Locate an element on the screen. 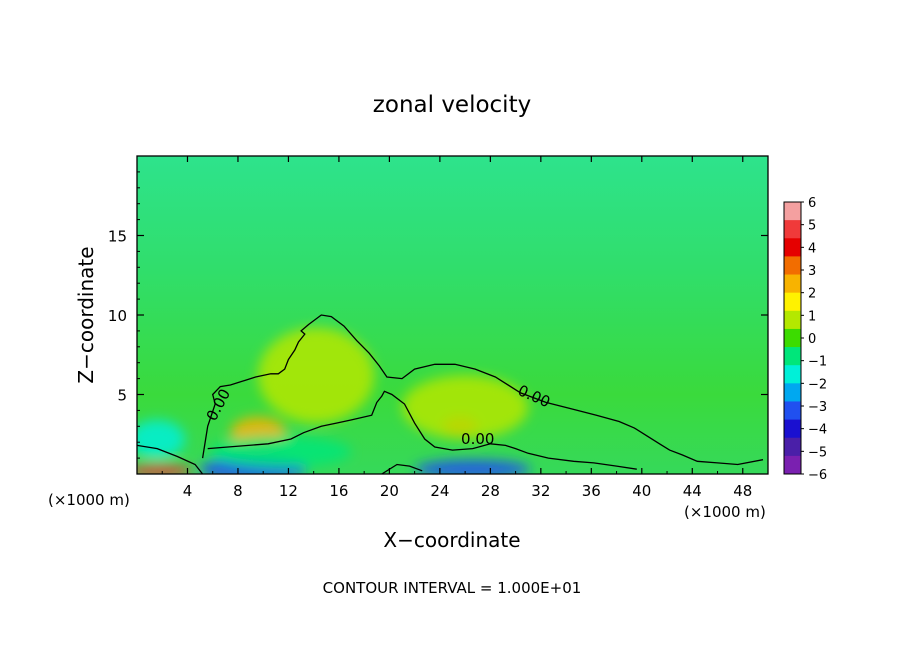 This screenshot has width=904, height=654. x-tick-label: 36 is located at coordinates (591, 491).